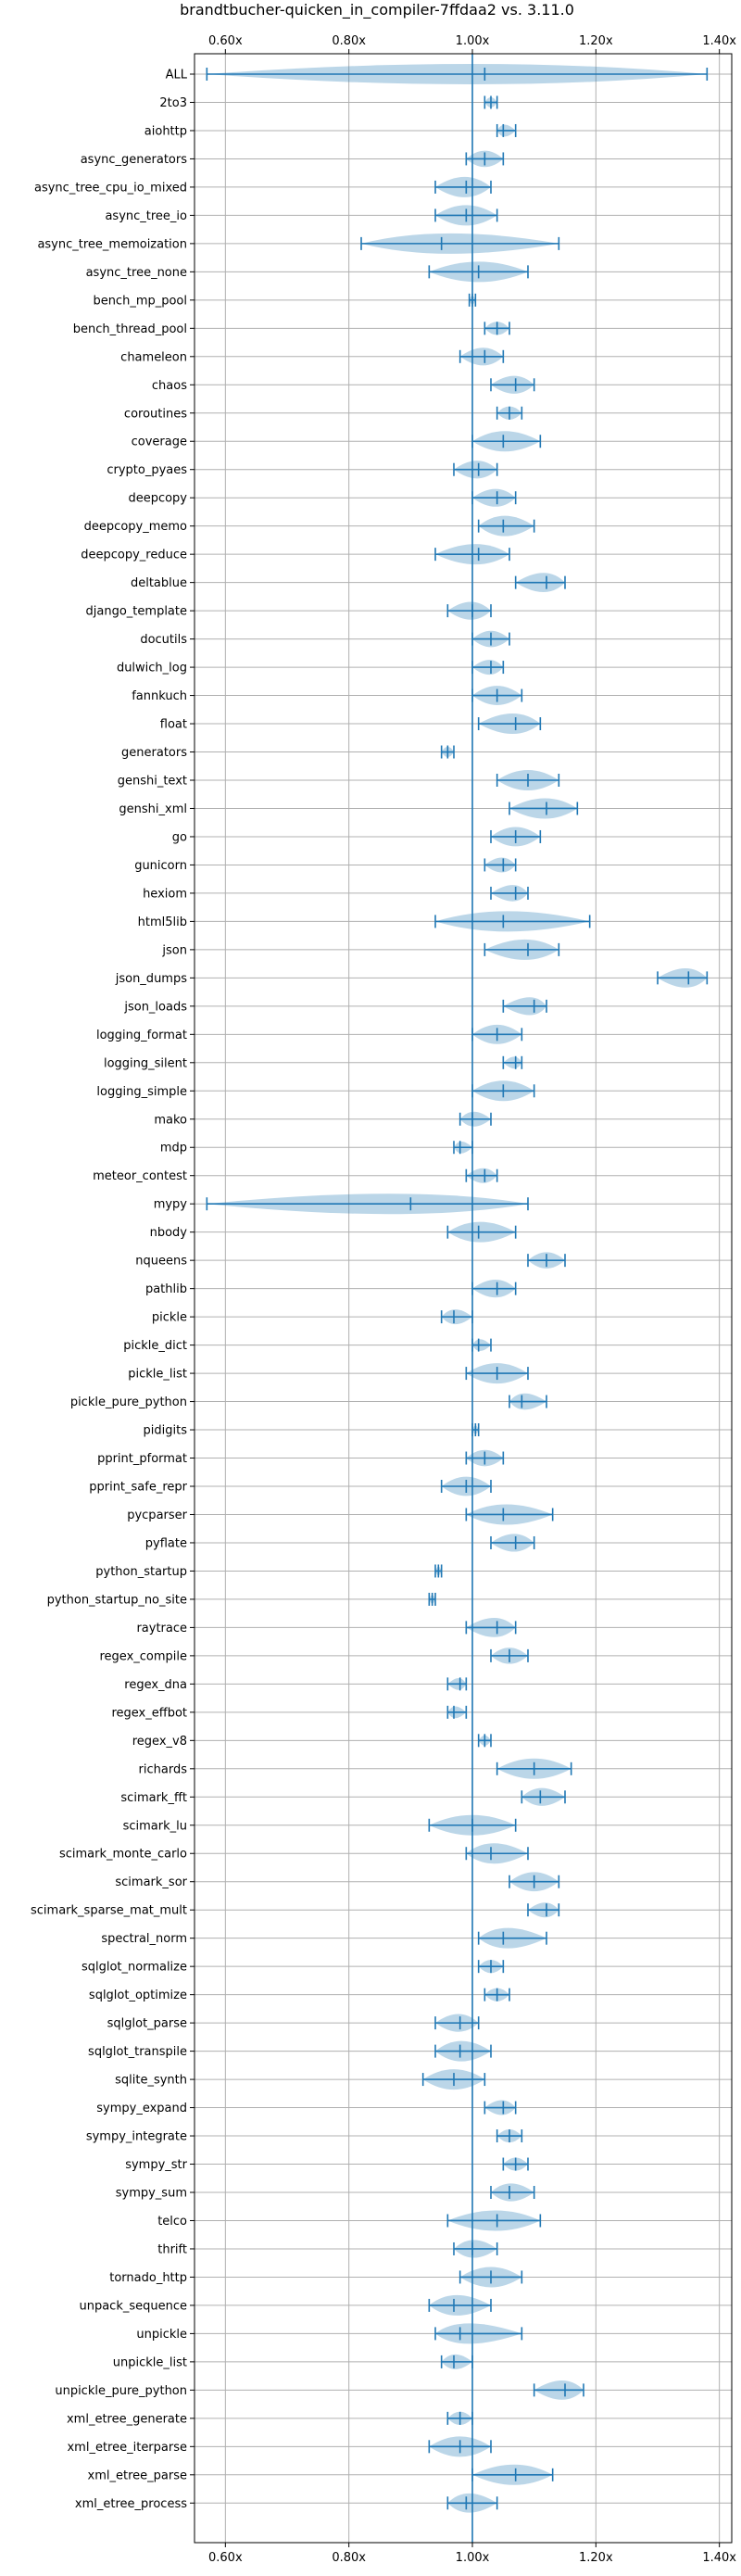 This screenshot has height=2576, width=741. I want to click on x-tick-label: 0.80x, so click(349, 41).